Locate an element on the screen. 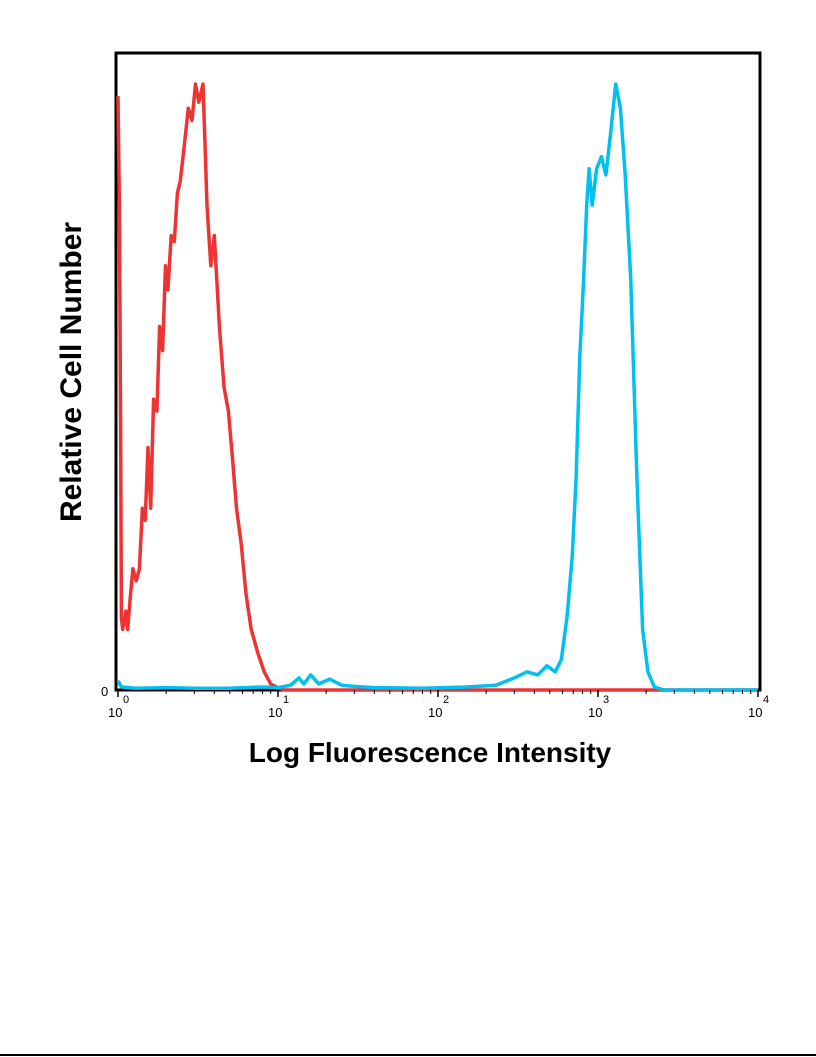 Image resolution: width=816 pixels, height=1057 pixels. y-axis-label: Relative Cell Number is located at coordinates (71, 372).